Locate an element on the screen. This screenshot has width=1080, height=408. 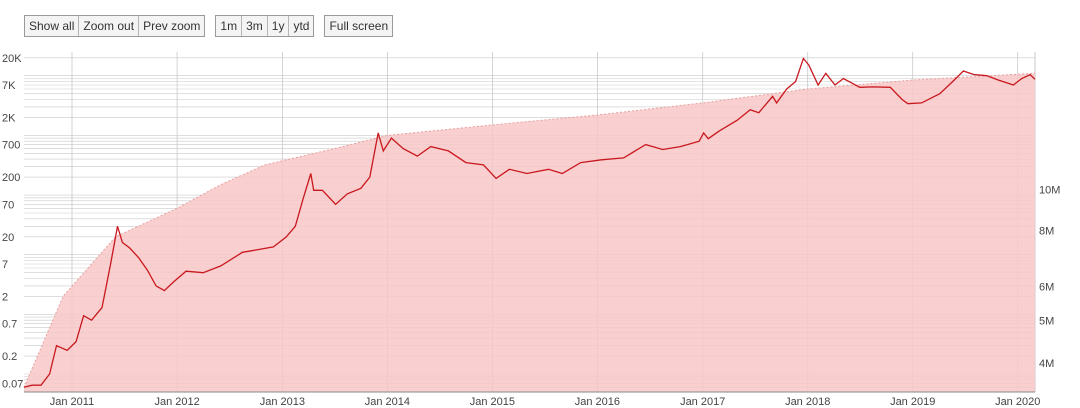
zoom-button-group: Show all Zoom out Prev zoom is located at coordinates (115, 26).